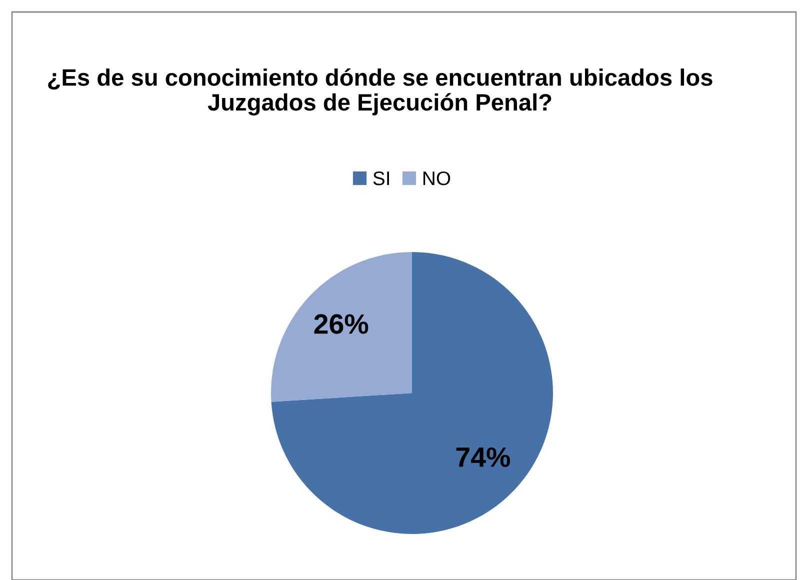  Describe the element at coordinates (483, 457) in the screenshot. I see `data-label: 74%` at that location.